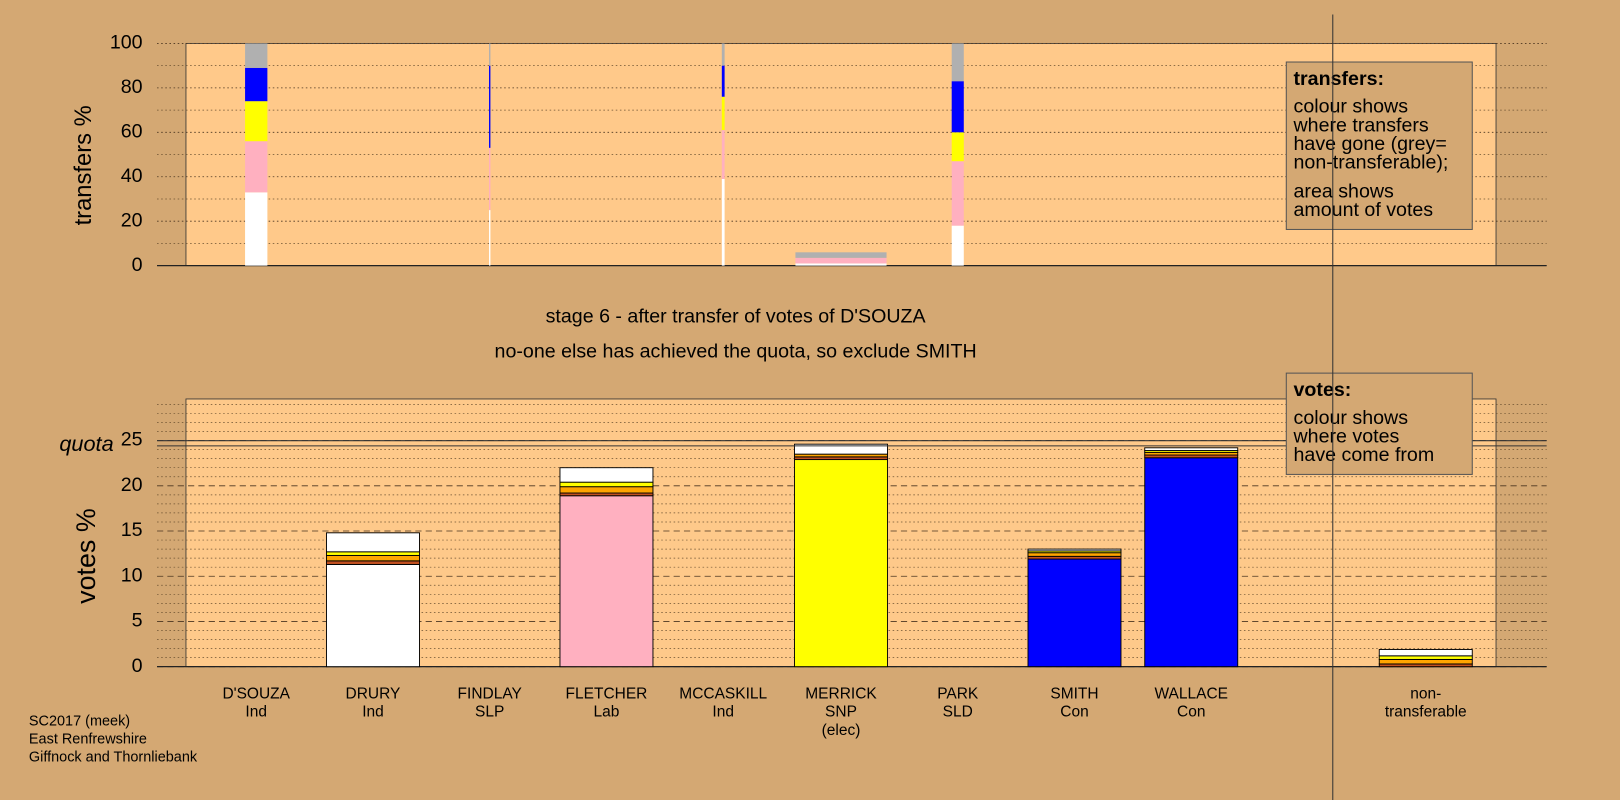 This screenshot has height=800, width=1620. What do you see at coordinates (607, 694) in the screenshot?
I see `x-tick-label: FLETCHER` at bounding box center [607, 694].